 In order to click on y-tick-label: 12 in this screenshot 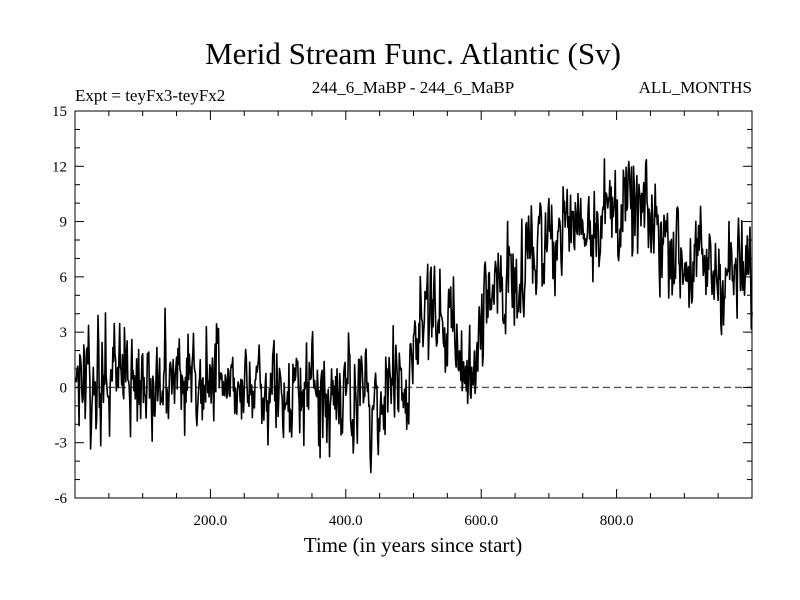, I will do `click(59, 167)`.